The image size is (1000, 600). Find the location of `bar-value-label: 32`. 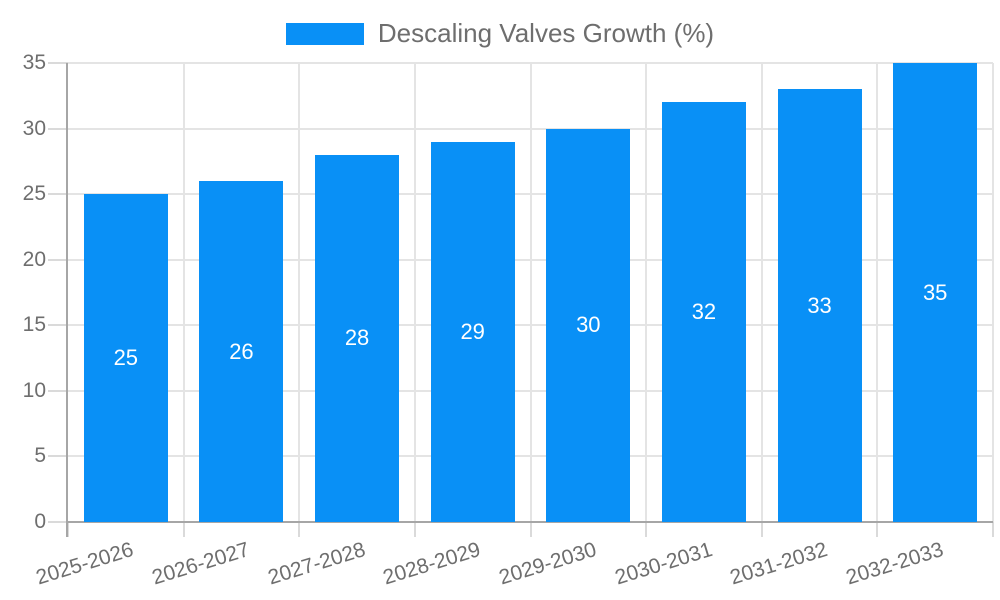

bar-value-label: 32 is located at coordinates (704, 312).